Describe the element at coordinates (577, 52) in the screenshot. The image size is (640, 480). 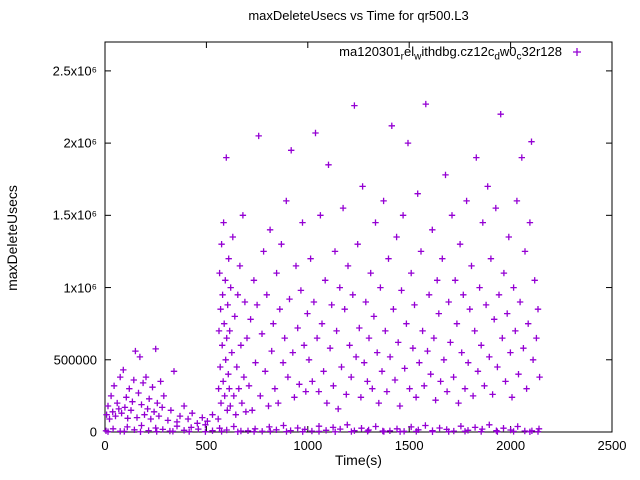
I see `legend-plus-marker` at that location.